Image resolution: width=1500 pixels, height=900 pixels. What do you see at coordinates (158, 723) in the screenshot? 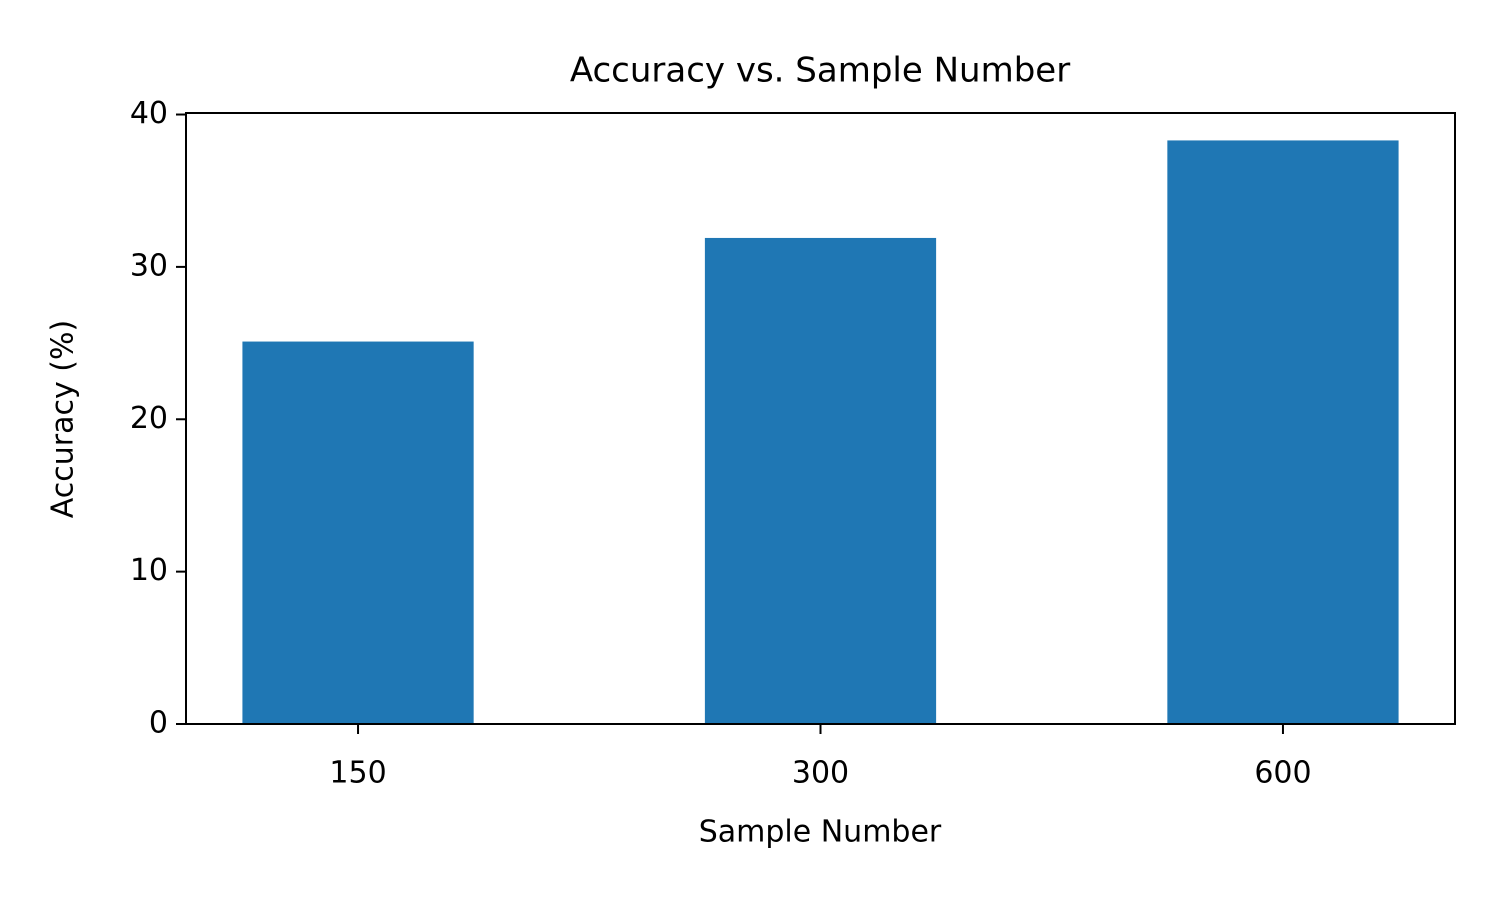
I see `y-tick-label: 0` at bounding box center [158, 723].